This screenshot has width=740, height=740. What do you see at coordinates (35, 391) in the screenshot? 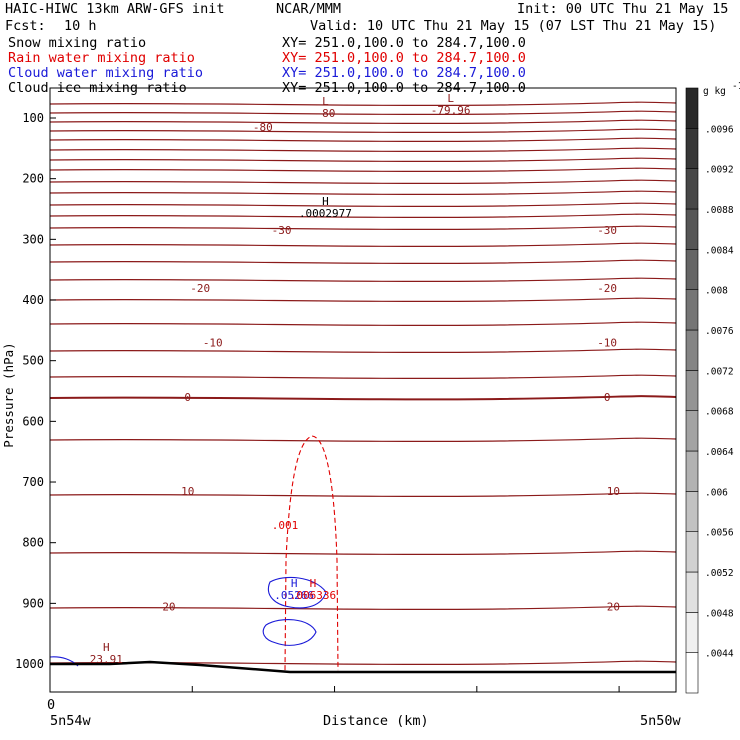
I see `y-ticks: 100 200 300 400 500 600 700 800 900 1000` at bounding box center [35, 391].